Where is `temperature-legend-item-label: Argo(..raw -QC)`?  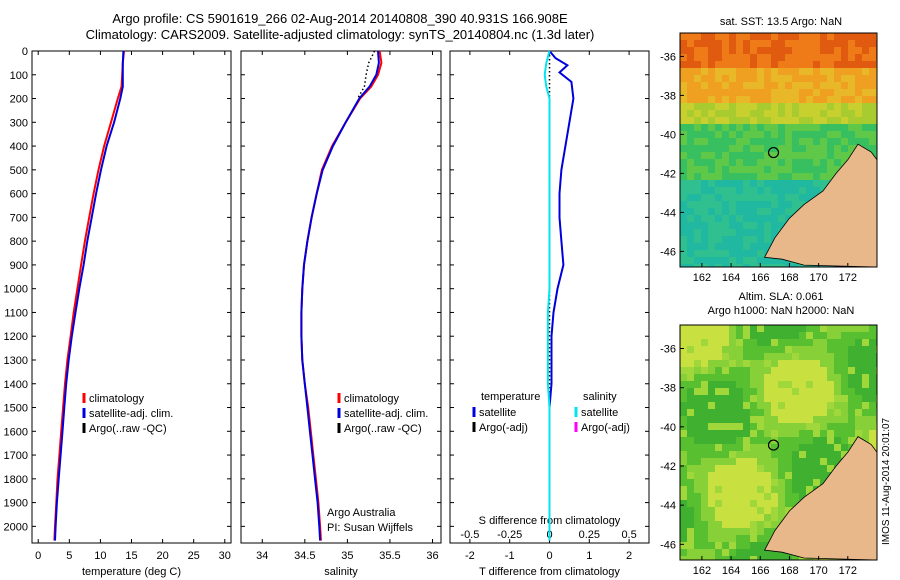 temperature-legend-item-label: Argo(..raw -QC) is located at coordinates (128, 429).